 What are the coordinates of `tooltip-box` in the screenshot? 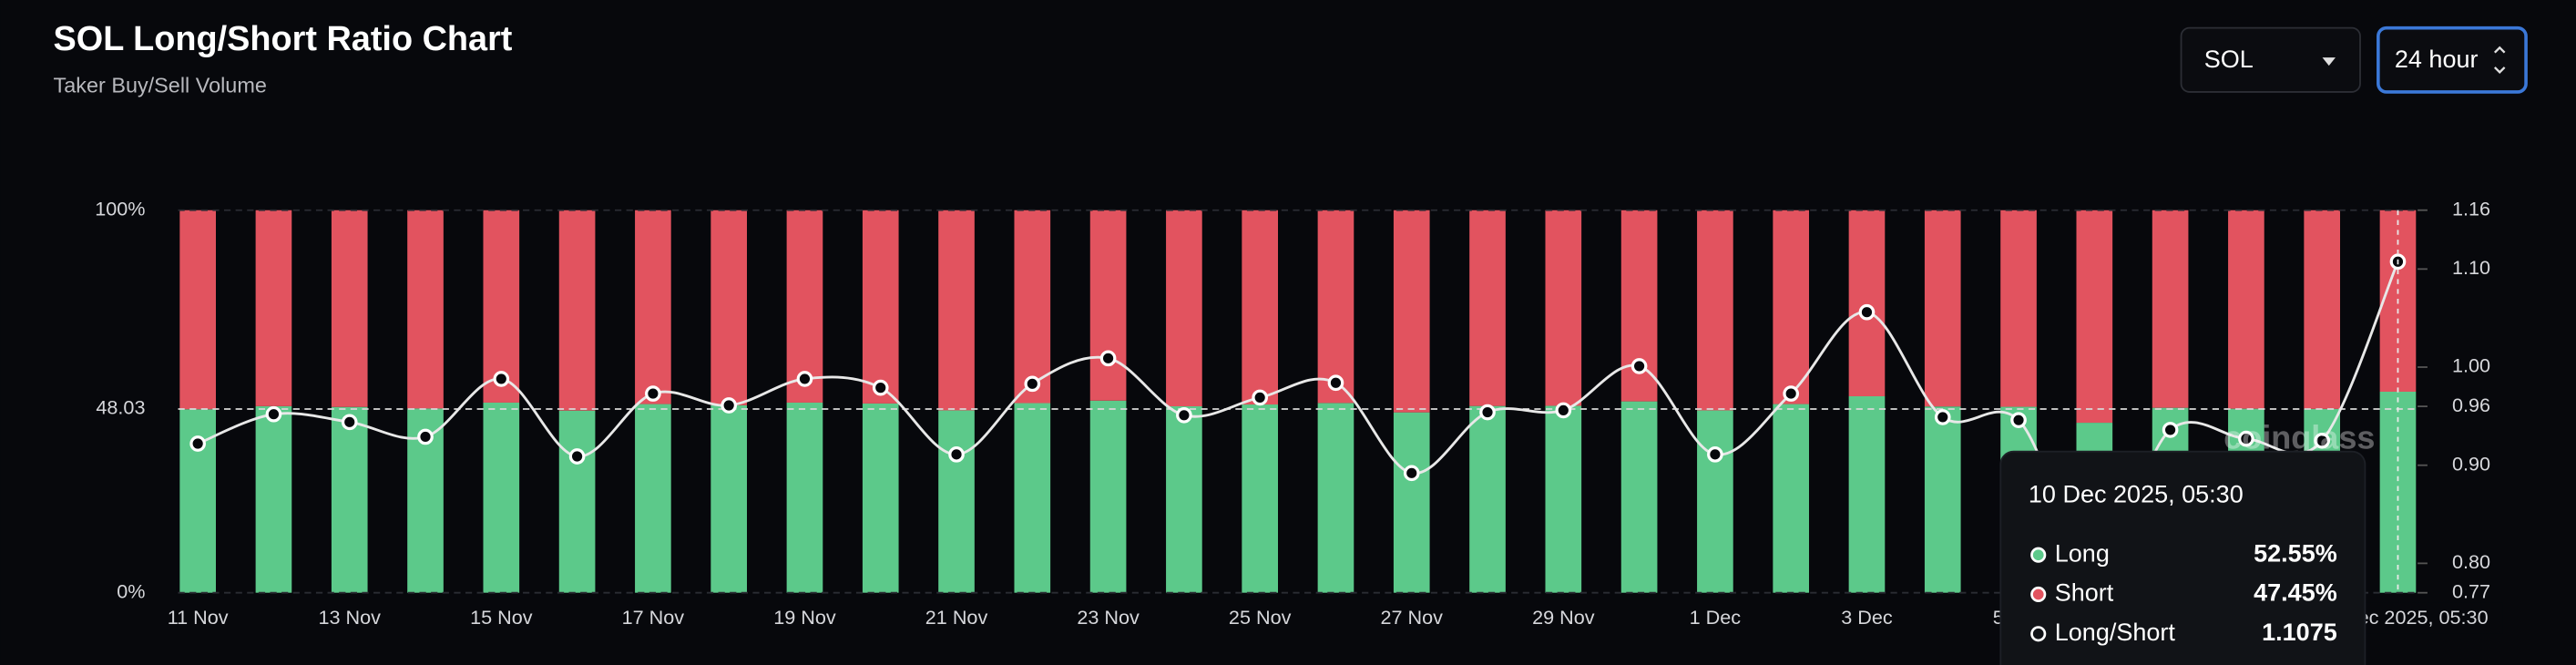 It's located at (2182, 557).